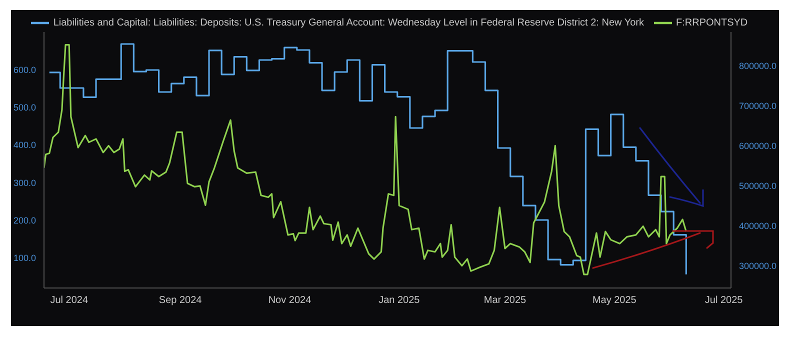  What do you see at coordinates (758, 146) in the screenshot?
I see `y2-tick-label: 600000.0` at bounding box center [758, 146].